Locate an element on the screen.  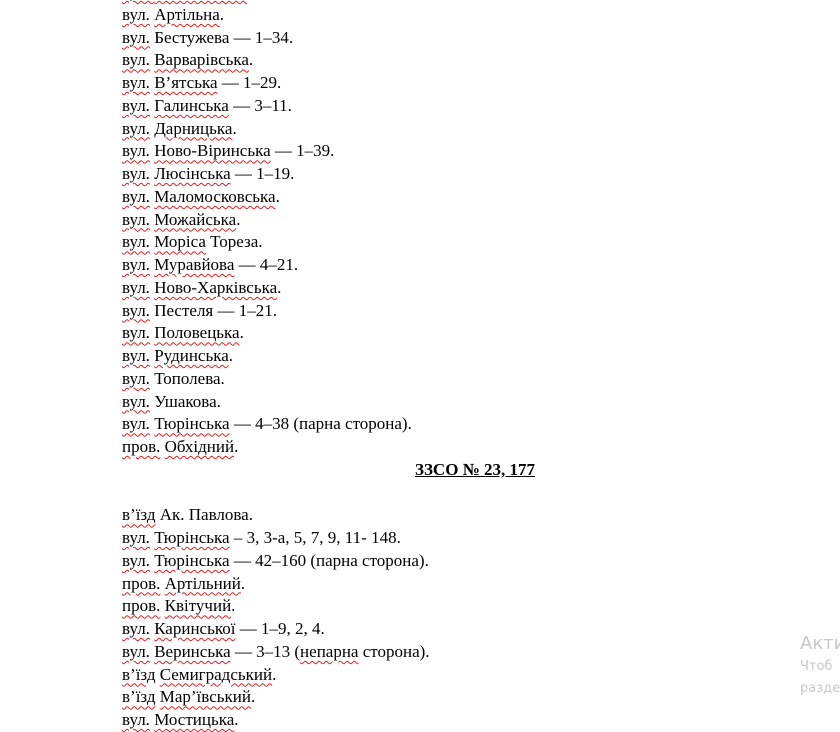
street-line: вул. Веринська — 3–13 (непарна сторона). is located at coordinates (328, 652).